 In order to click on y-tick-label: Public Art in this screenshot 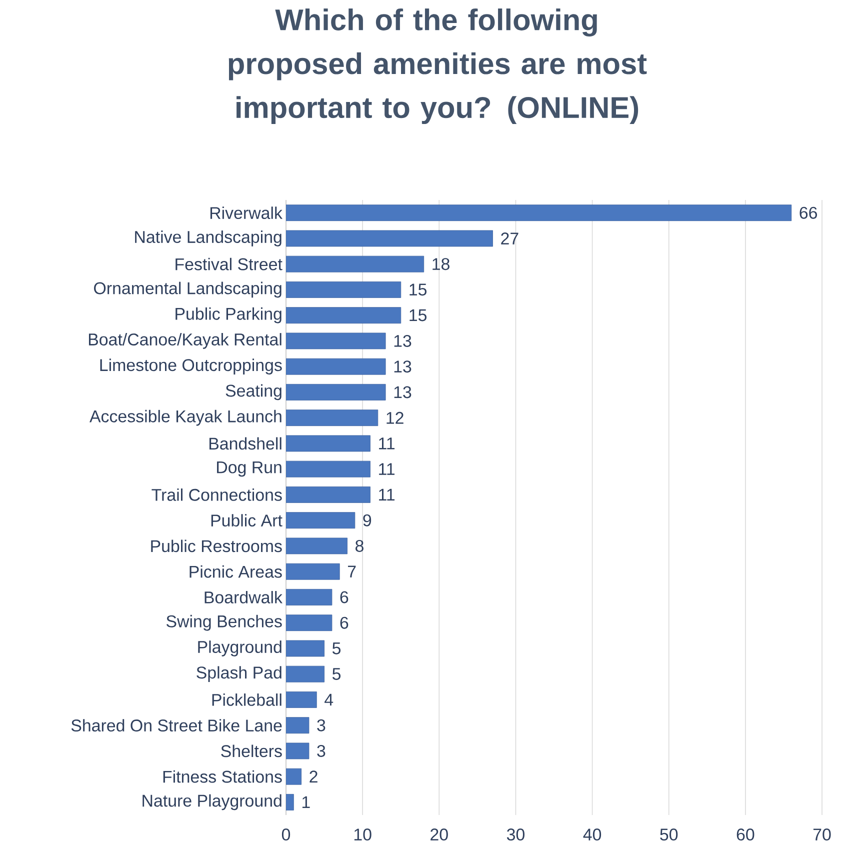, I will do `click(246, 520)`.